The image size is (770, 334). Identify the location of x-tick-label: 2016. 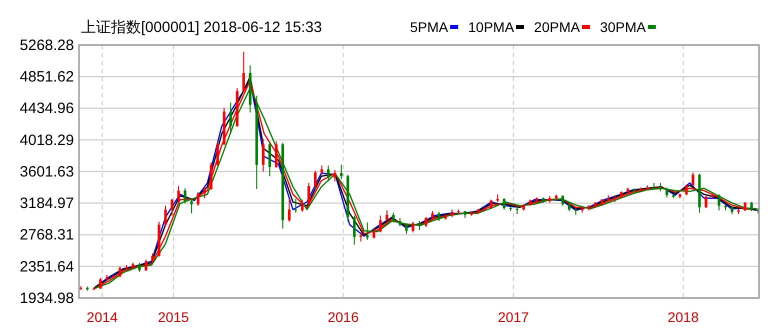
(343, 317).